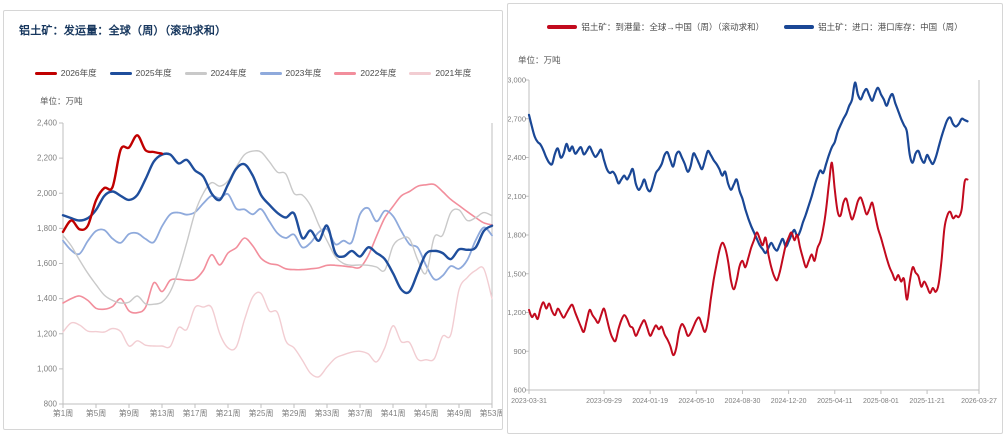 This screenshot has width=1006, height=442. What do you see at coordinates (294, 413) in the screenshot?
I see `x-tick-label: 第29周` at bounding box center [294, 413].